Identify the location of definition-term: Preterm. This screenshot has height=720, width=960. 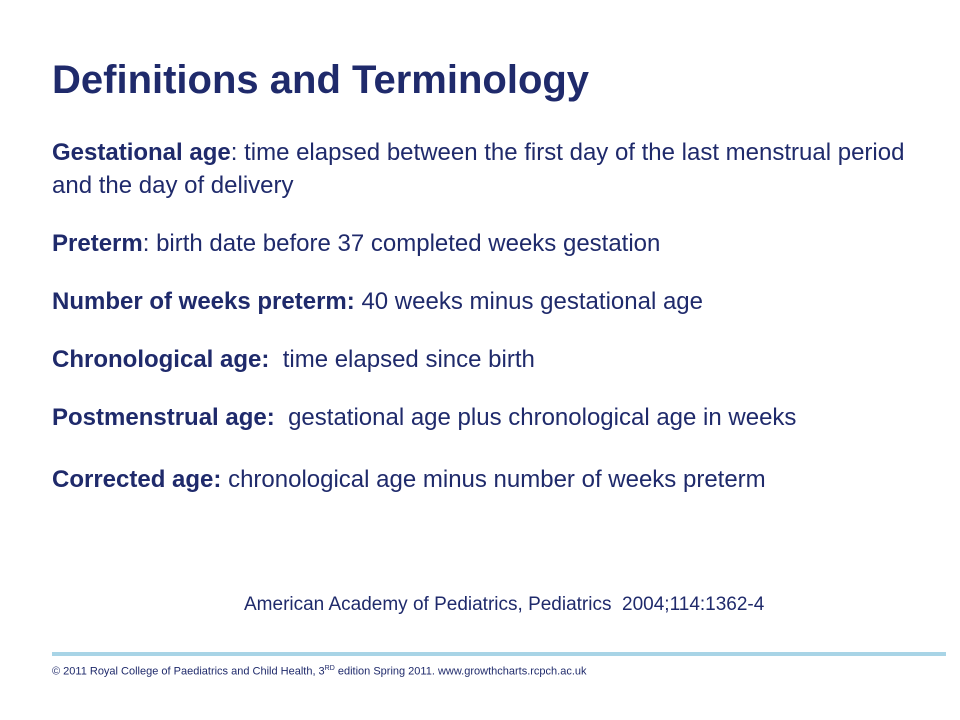
(97, 243).